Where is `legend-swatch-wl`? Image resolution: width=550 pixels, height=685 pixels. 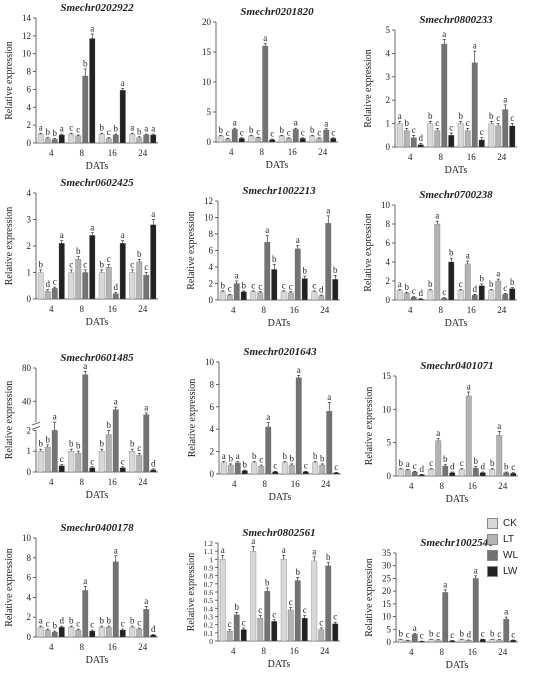 legend-swatch-wl is located at coordinates (492, 555).